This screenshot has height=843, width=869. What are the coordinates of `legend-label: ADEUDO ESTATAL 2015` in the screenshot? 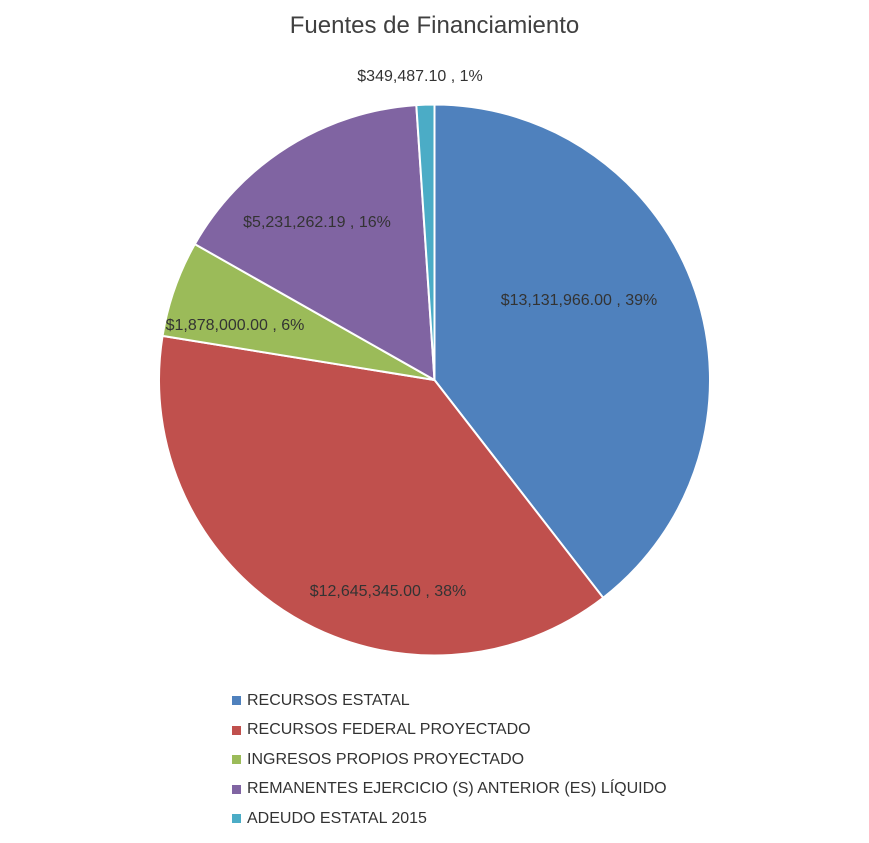 It's located at (337, 818).